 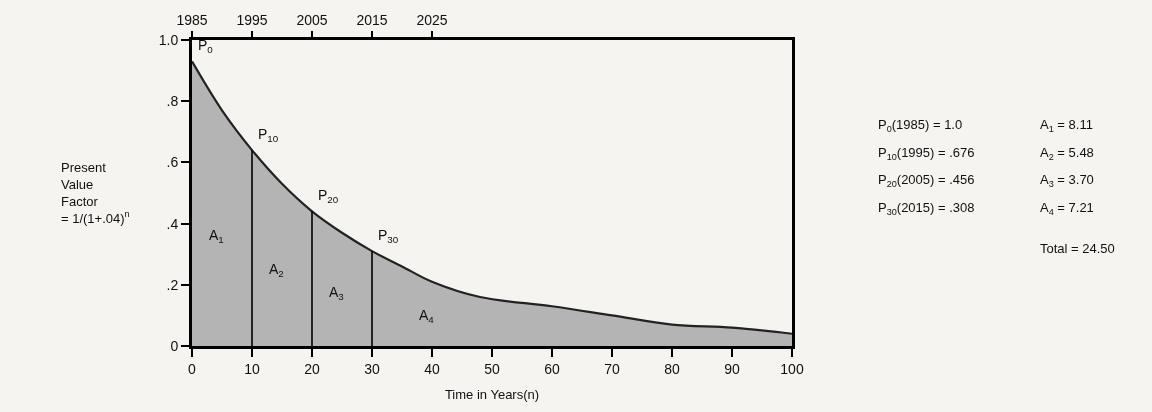 I want to click on x-tick-label: 40, so click(x=432, y=368).